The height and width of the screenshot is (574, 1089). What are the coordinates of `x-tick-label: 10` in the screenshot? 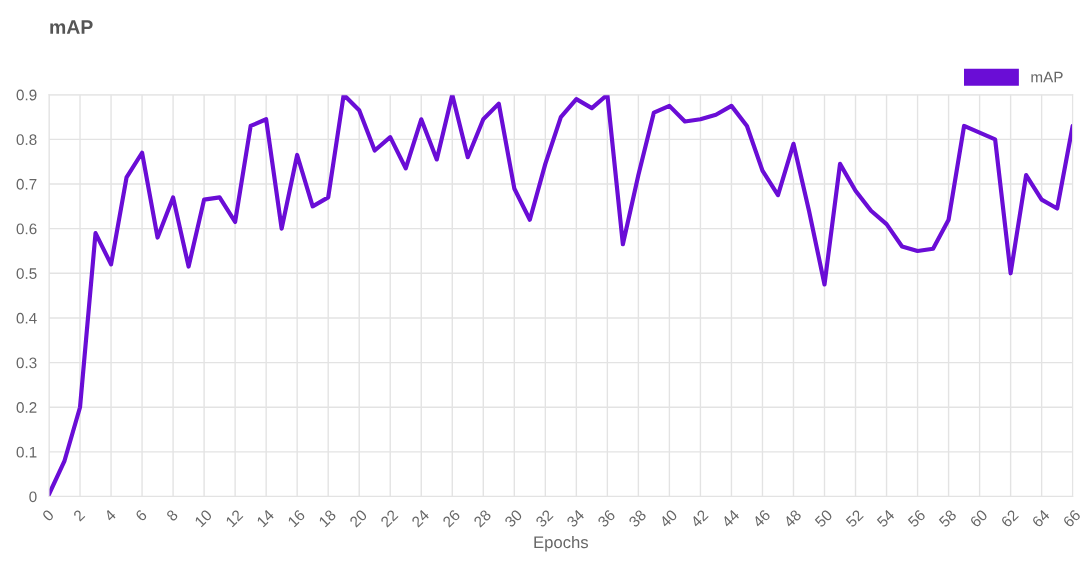 It's located at (203, 518).